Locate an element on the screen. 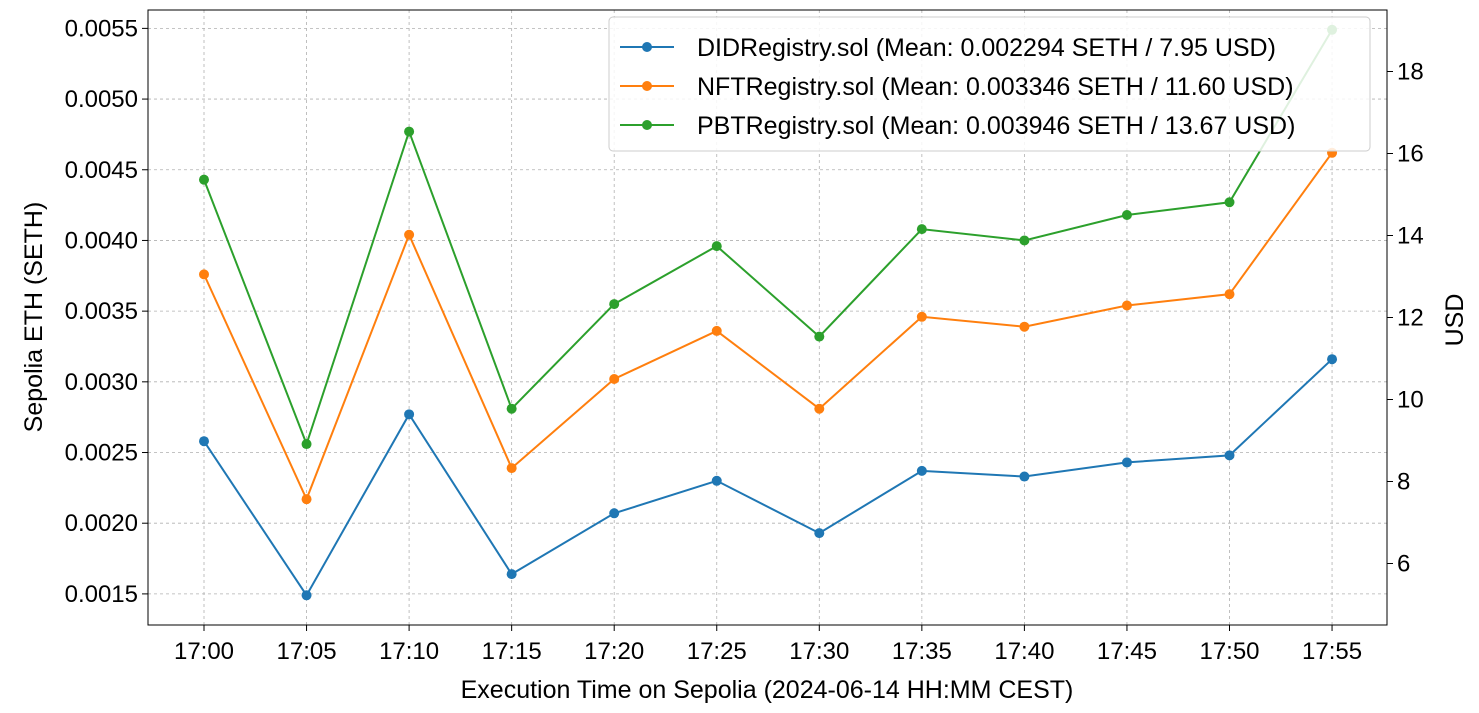 Image resolution: width=1479 pixels, height=713 pixels. legend-box is located at coordinates (989, 84).